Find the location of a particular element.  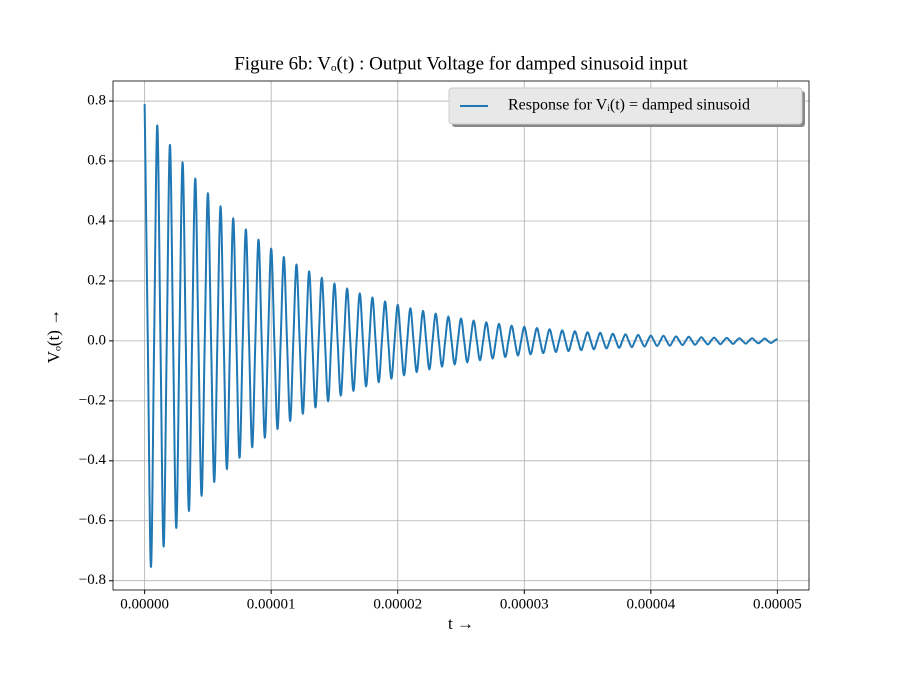

y-tick-label: −0.6 is located at coordinates (93, 520).